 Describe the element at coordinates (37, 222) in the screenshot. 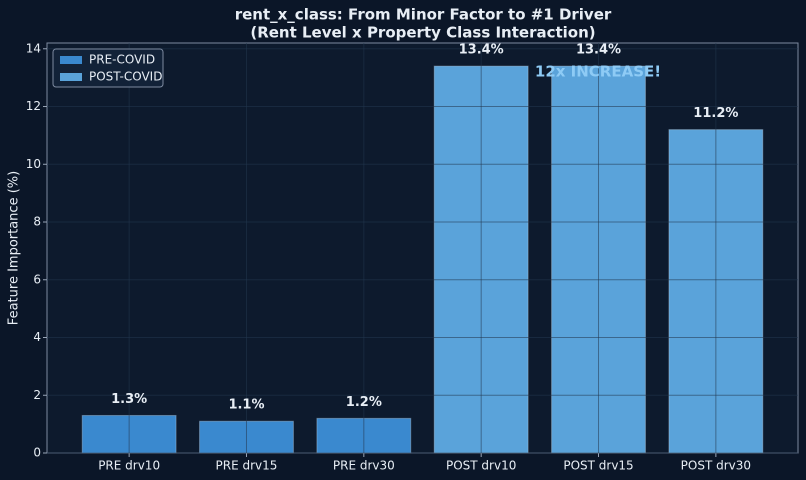

I see `y-tick-label: 8` at that location.